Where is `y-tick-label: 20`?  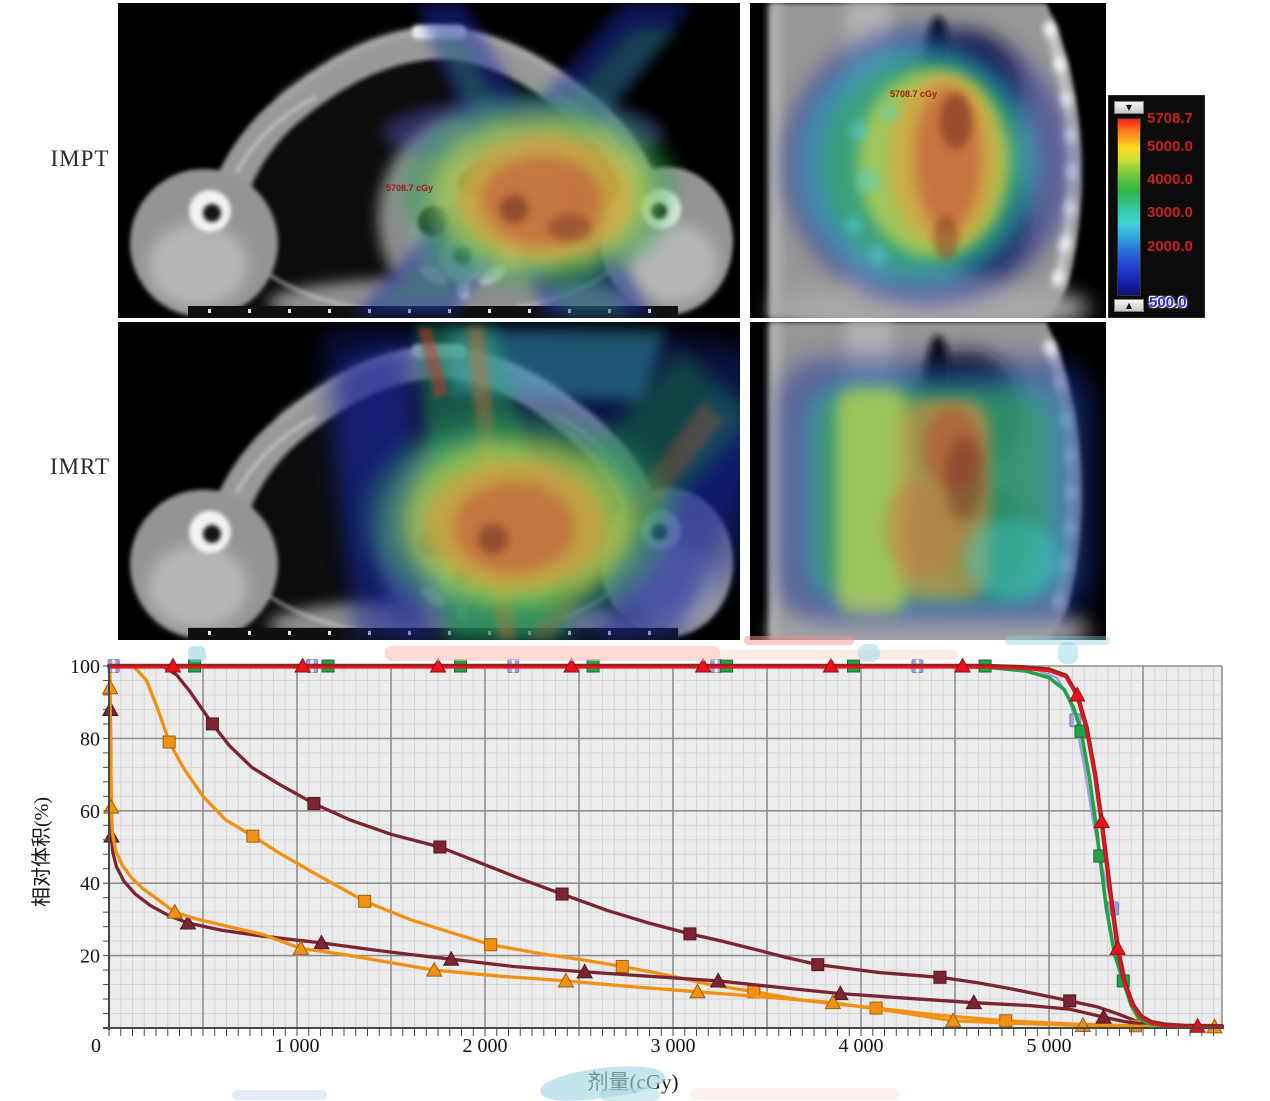
y-tick-label: 20 is located at coordinates (90, 957).